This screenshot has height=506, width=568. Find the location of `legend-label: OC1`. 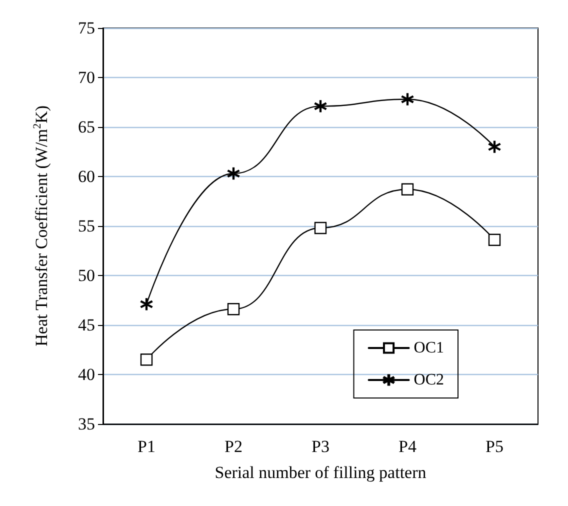

legend-label: OC1 is located at coordinates (429, 348).